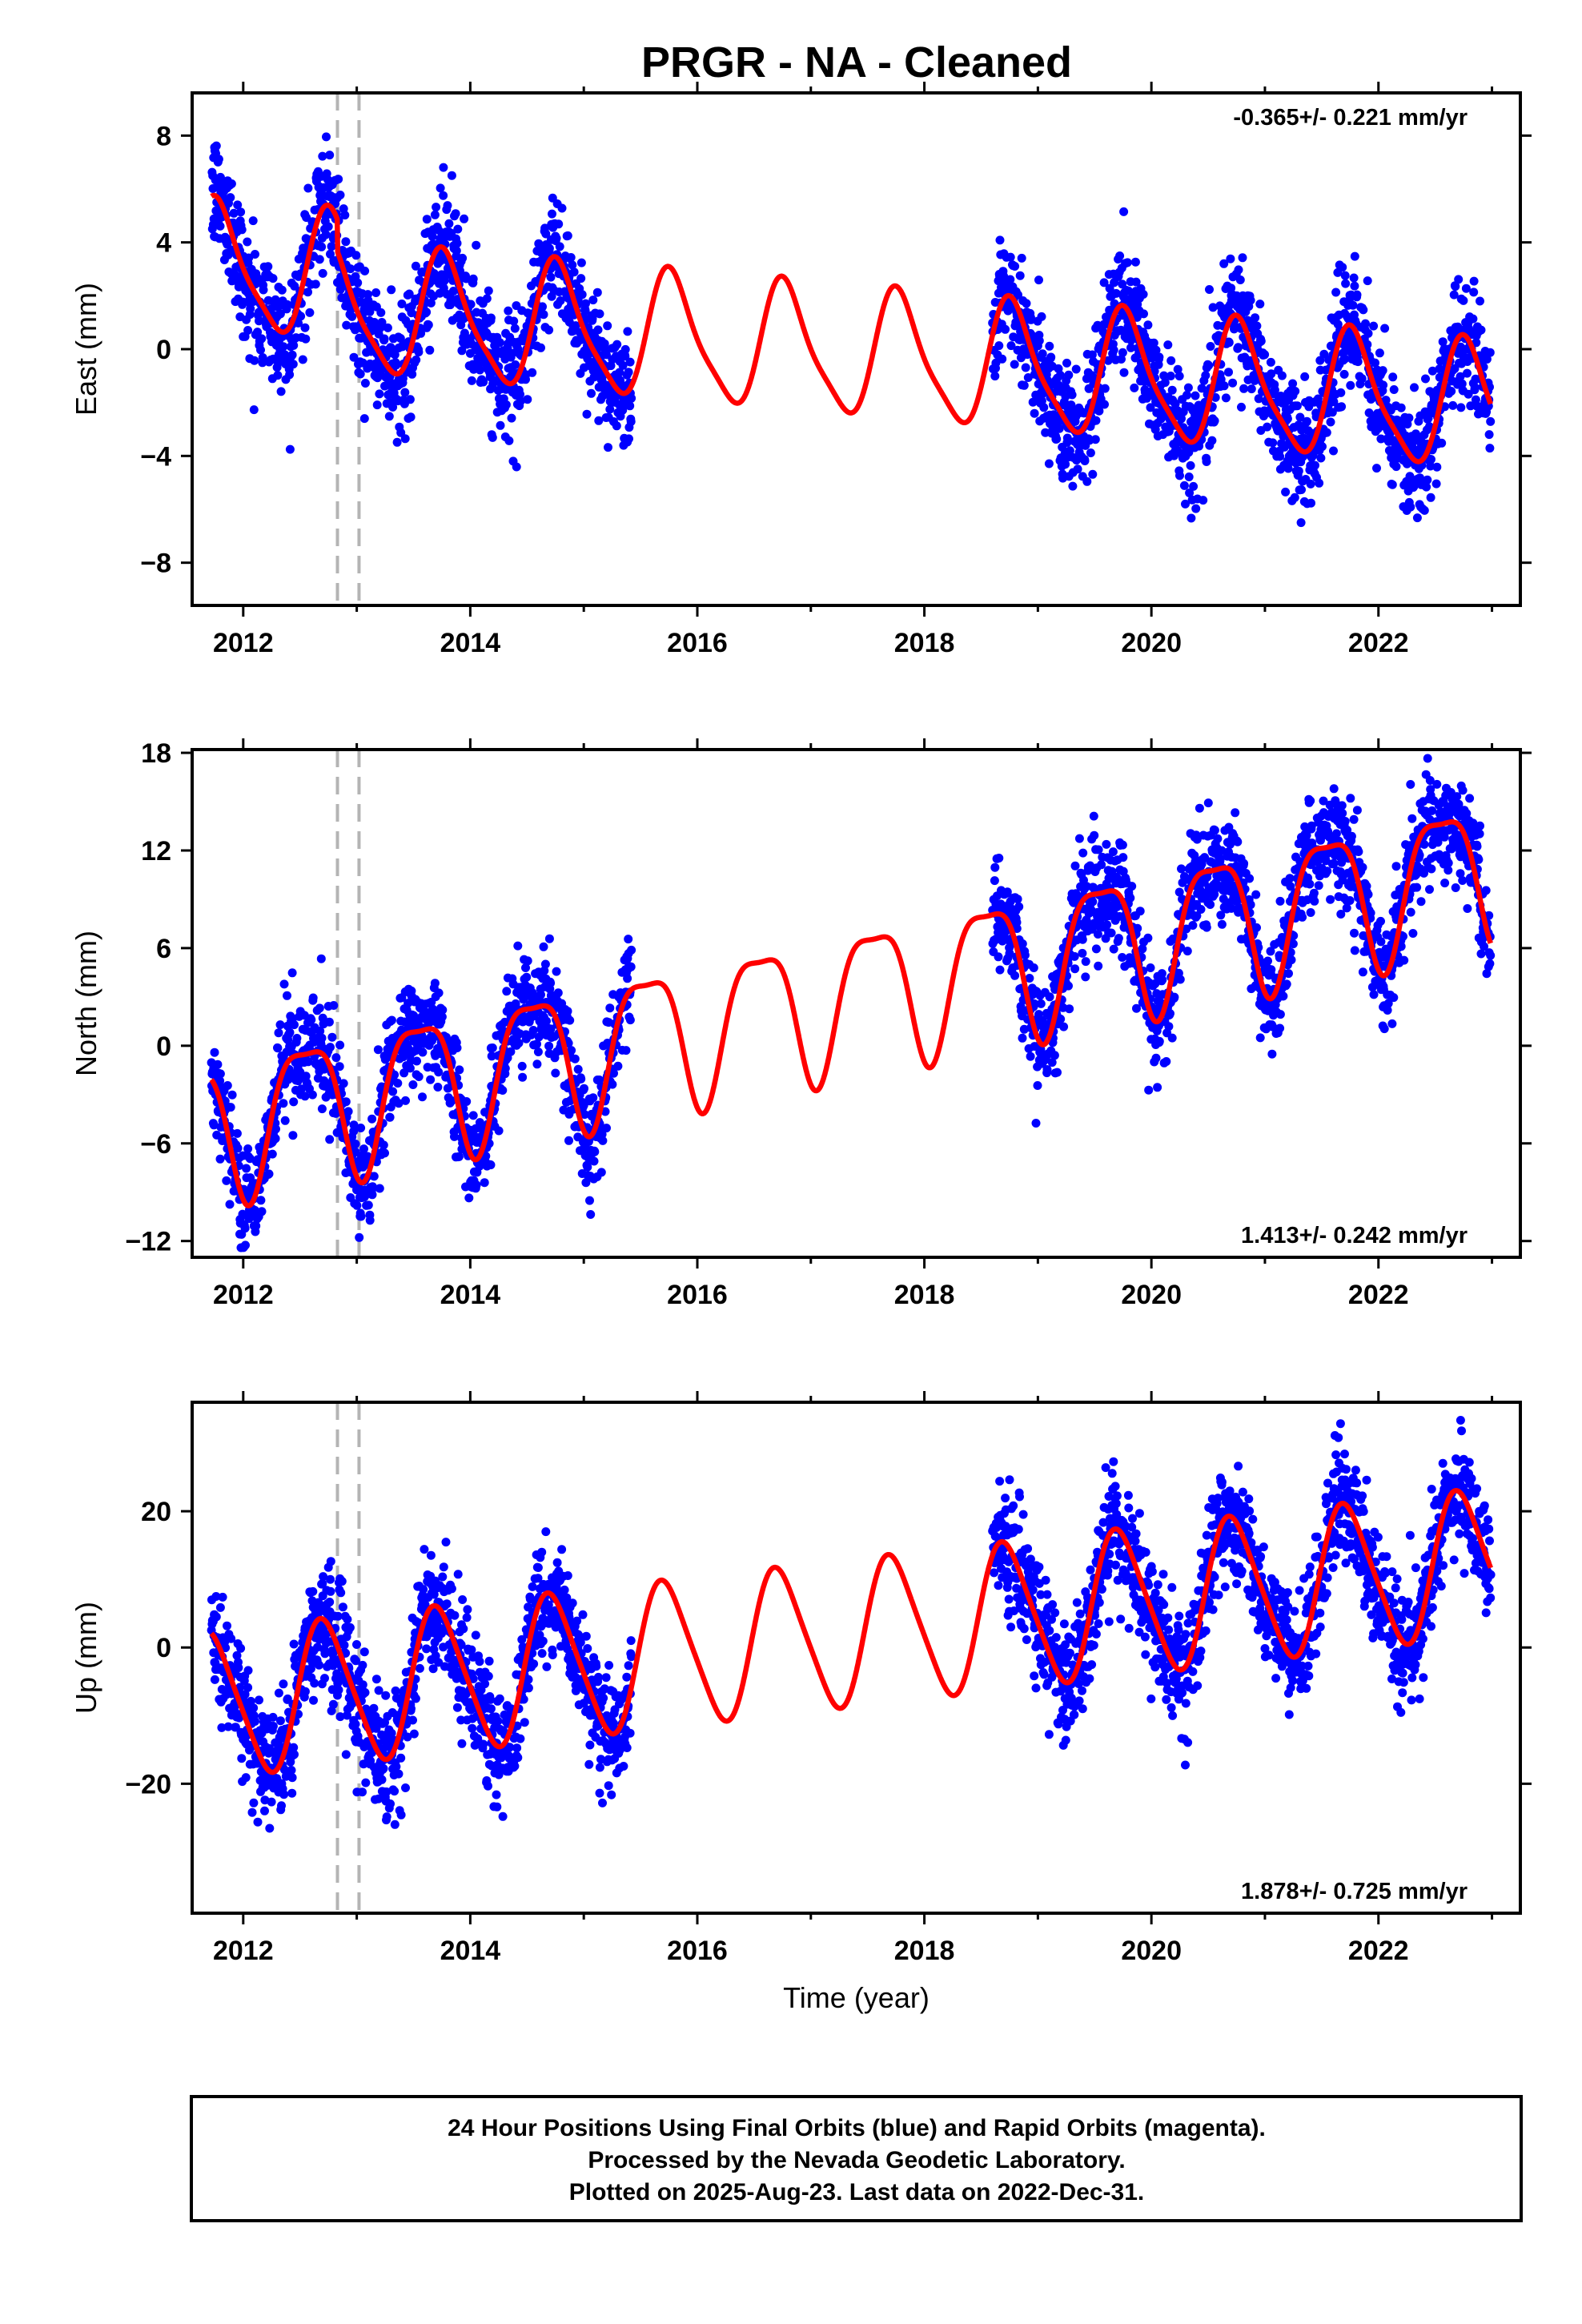  I want to click on x-tick-label: 2018, so click(925, 643).